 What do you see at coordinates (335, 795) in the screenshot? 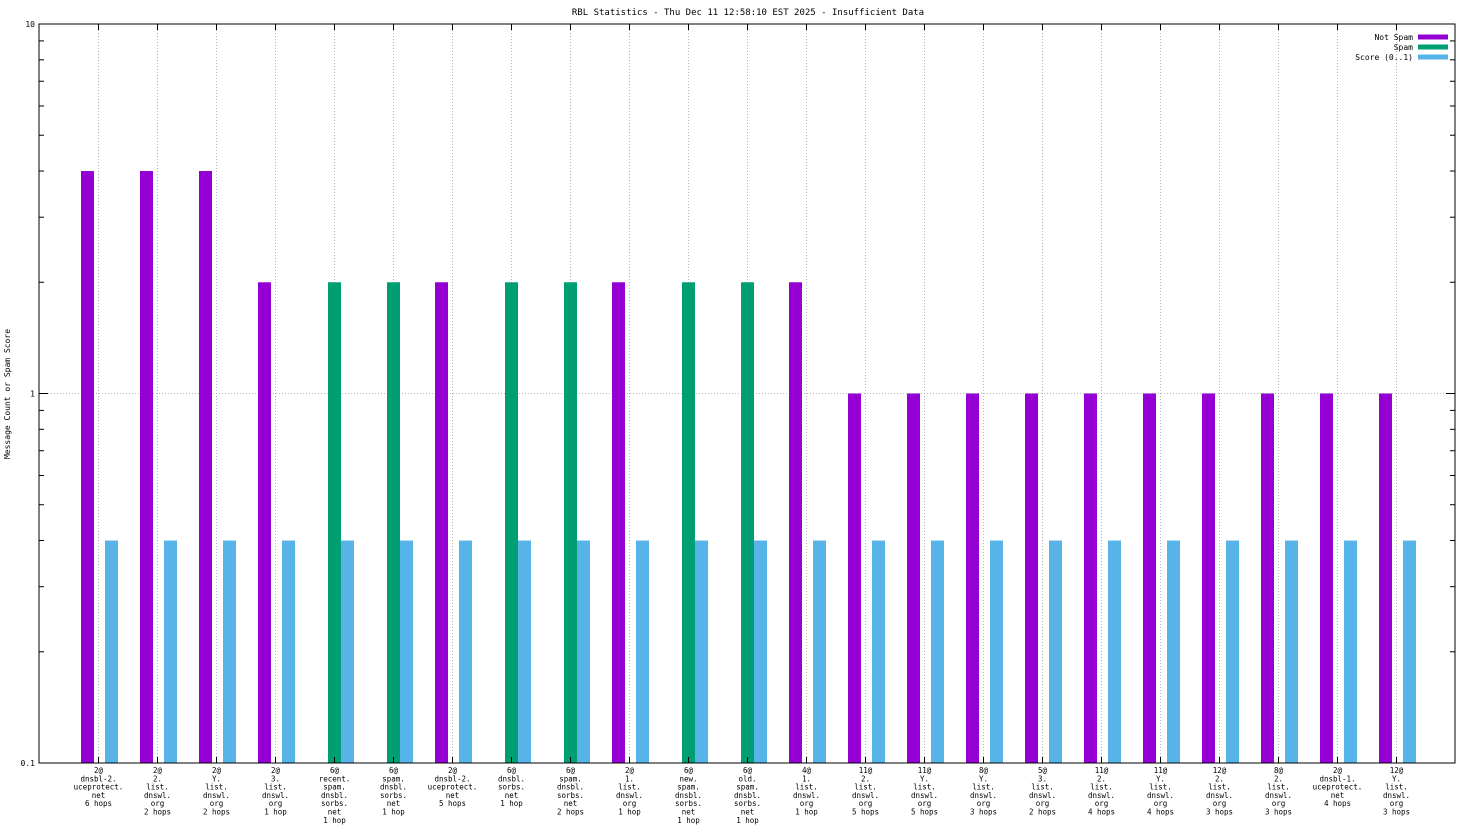
I see `x-tick-label: 6@ recent. spam. dnsbl. sorbs. net 1 hop` at bounding box center [335, 795].